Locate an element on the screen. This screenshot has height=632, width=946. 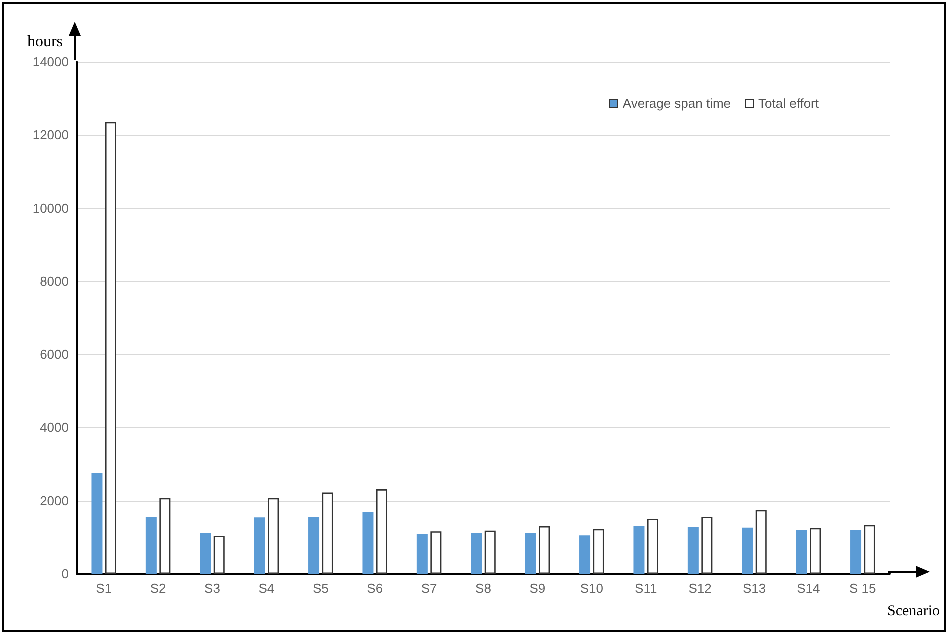
x-tick-label: S7 is located at coordinates (429, 588).